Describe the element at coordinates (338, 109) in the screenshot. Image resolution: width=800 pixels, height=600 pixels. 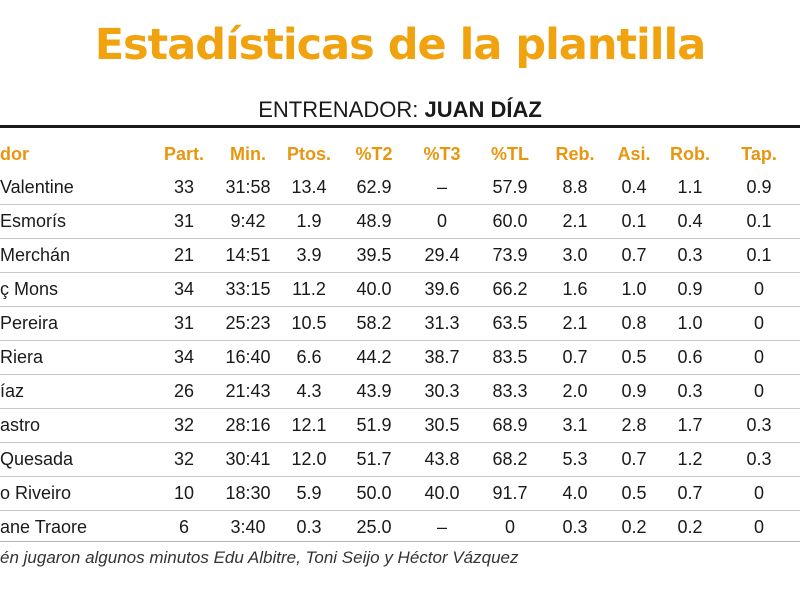
I see `coach-label: ENTRENADOR:` at that location.